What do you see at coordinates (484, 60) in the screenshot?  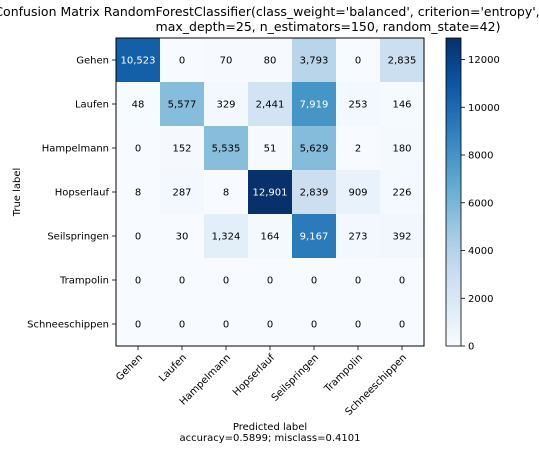 I see `colorbar-tick-label: 12000` at bounding box center [484, 60].